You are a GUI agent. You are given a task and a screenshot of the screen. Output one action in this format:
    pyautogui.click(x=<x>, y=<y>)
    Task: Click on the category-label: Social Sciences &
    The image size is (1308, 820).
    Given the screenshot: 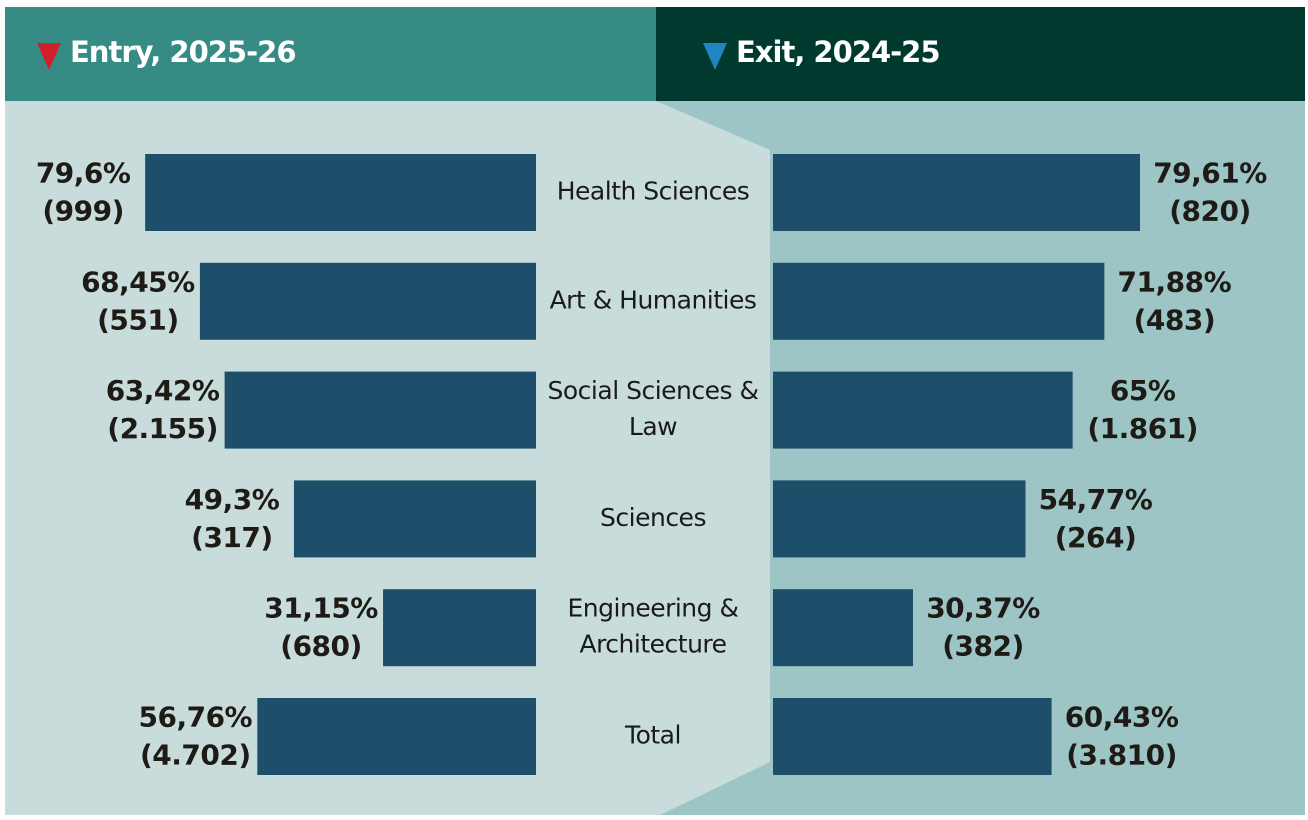 What is the action you would take?
    pyautogui.click(x=653, y=390)
    